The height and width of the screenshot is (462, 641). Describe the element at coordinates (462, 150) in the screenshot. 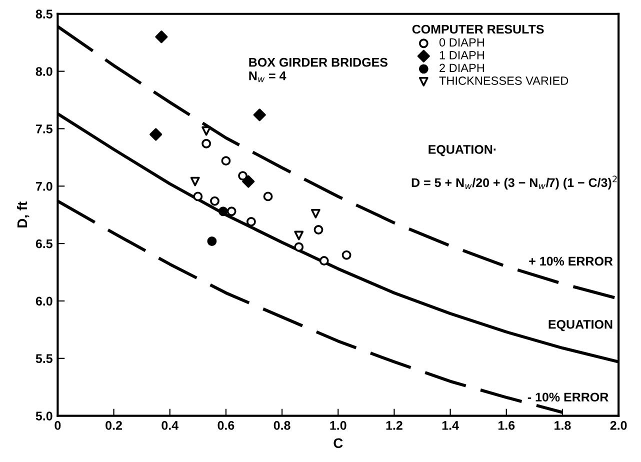

I see `annotation: EQUATION·` at that location.